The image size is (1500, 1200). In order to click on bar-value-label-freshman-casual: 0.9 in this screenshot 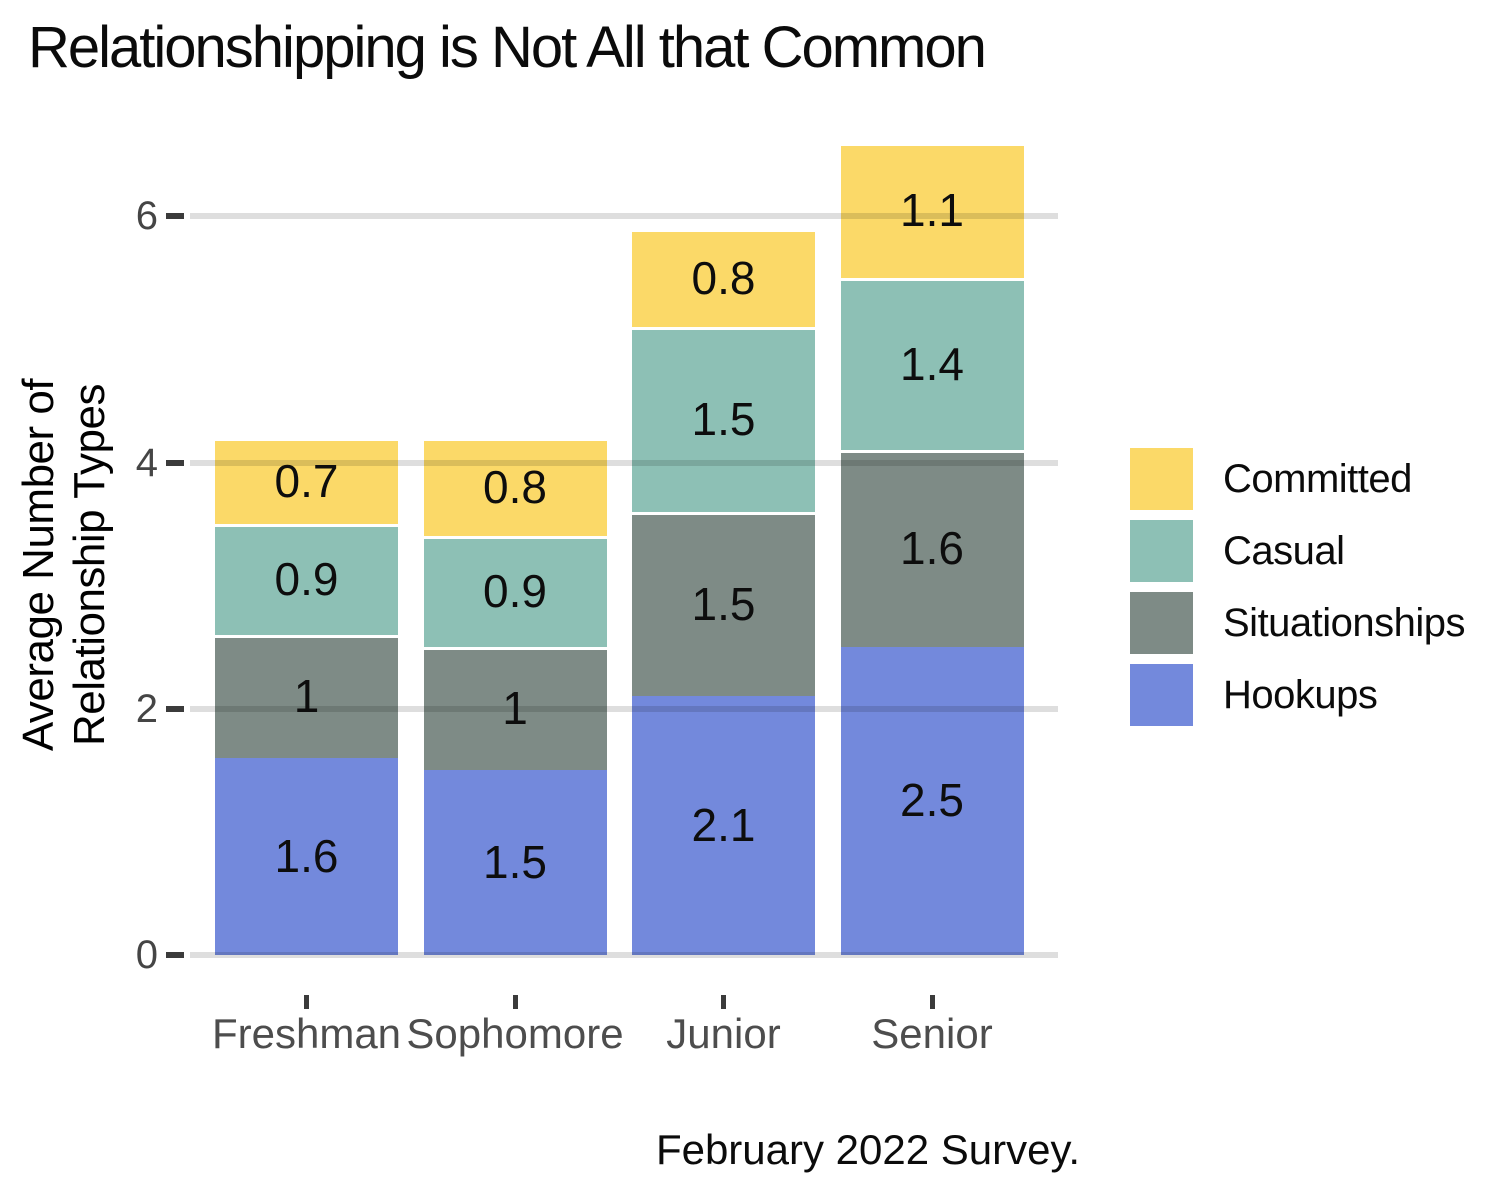, I will do `click(306, 579)`.